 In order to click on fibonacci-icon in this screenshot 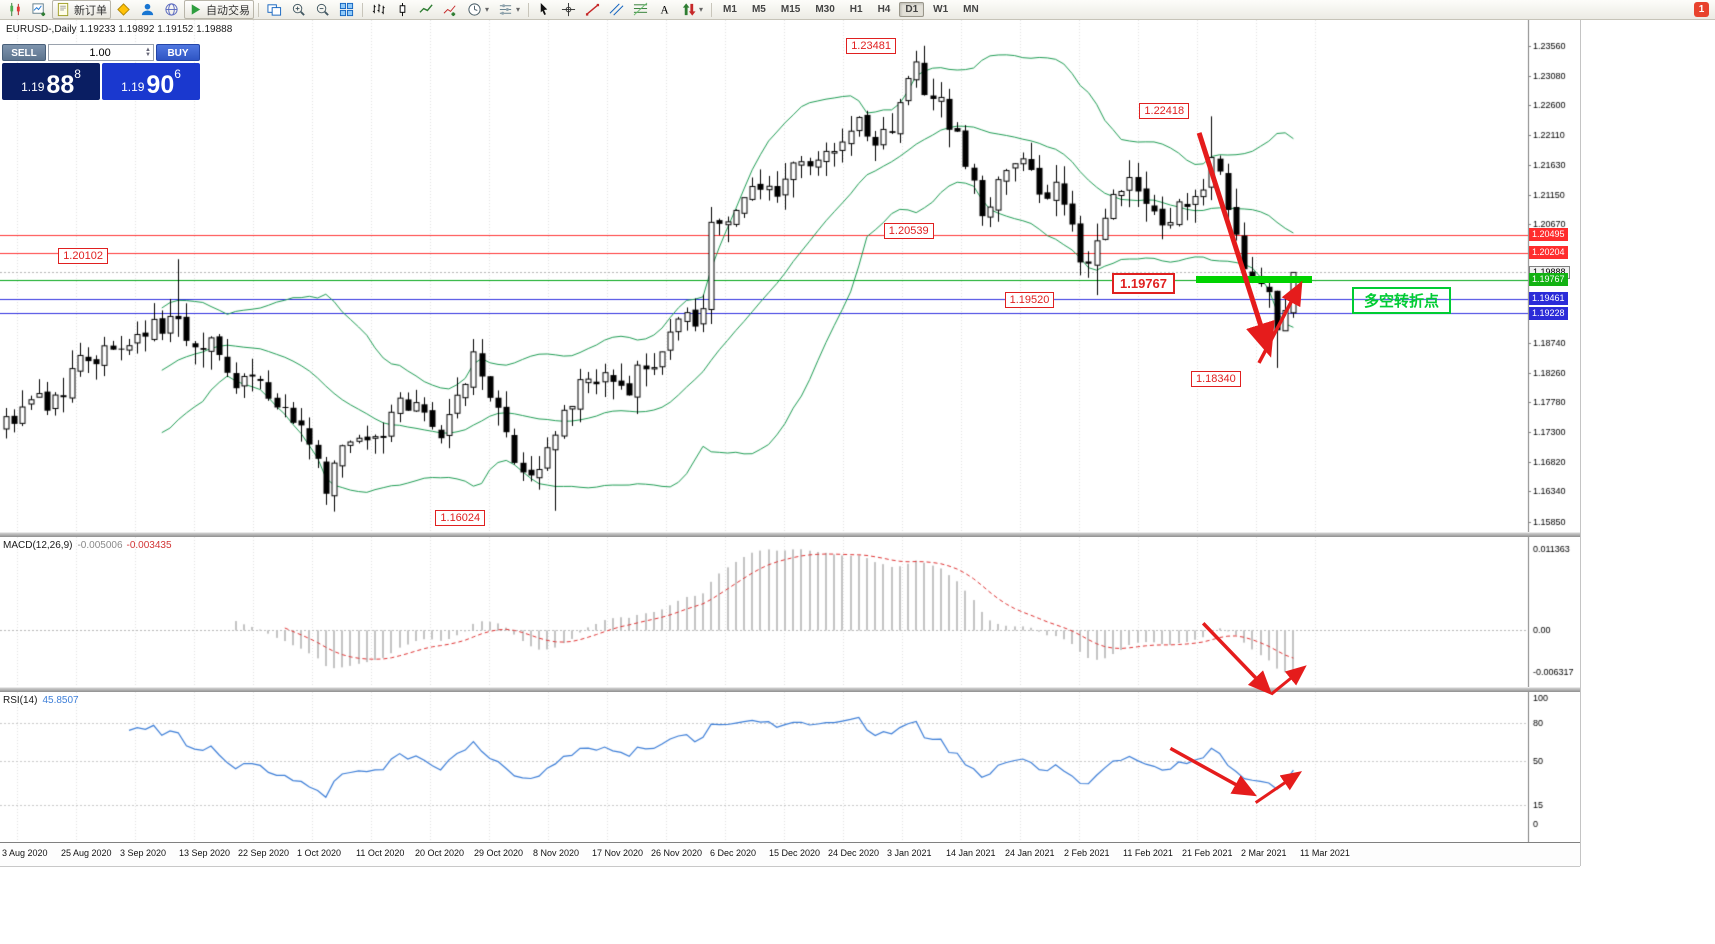, I will do `click(640, 9)`.